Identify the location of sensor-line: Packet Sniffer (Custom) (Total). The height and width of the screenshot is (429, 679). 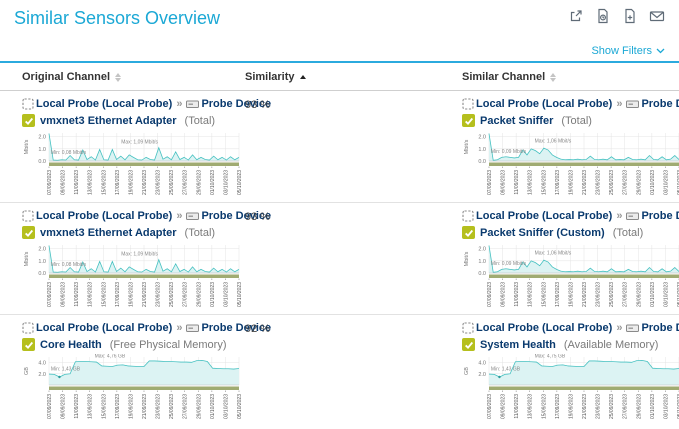
(570, 232).